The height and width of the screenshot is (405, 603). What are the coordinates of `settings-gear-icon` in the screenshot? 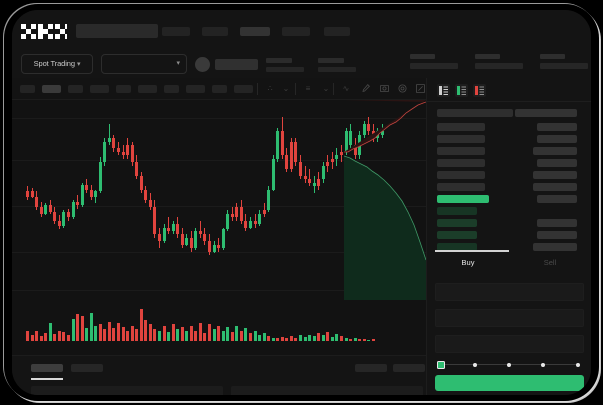 It's located at (402, 88).